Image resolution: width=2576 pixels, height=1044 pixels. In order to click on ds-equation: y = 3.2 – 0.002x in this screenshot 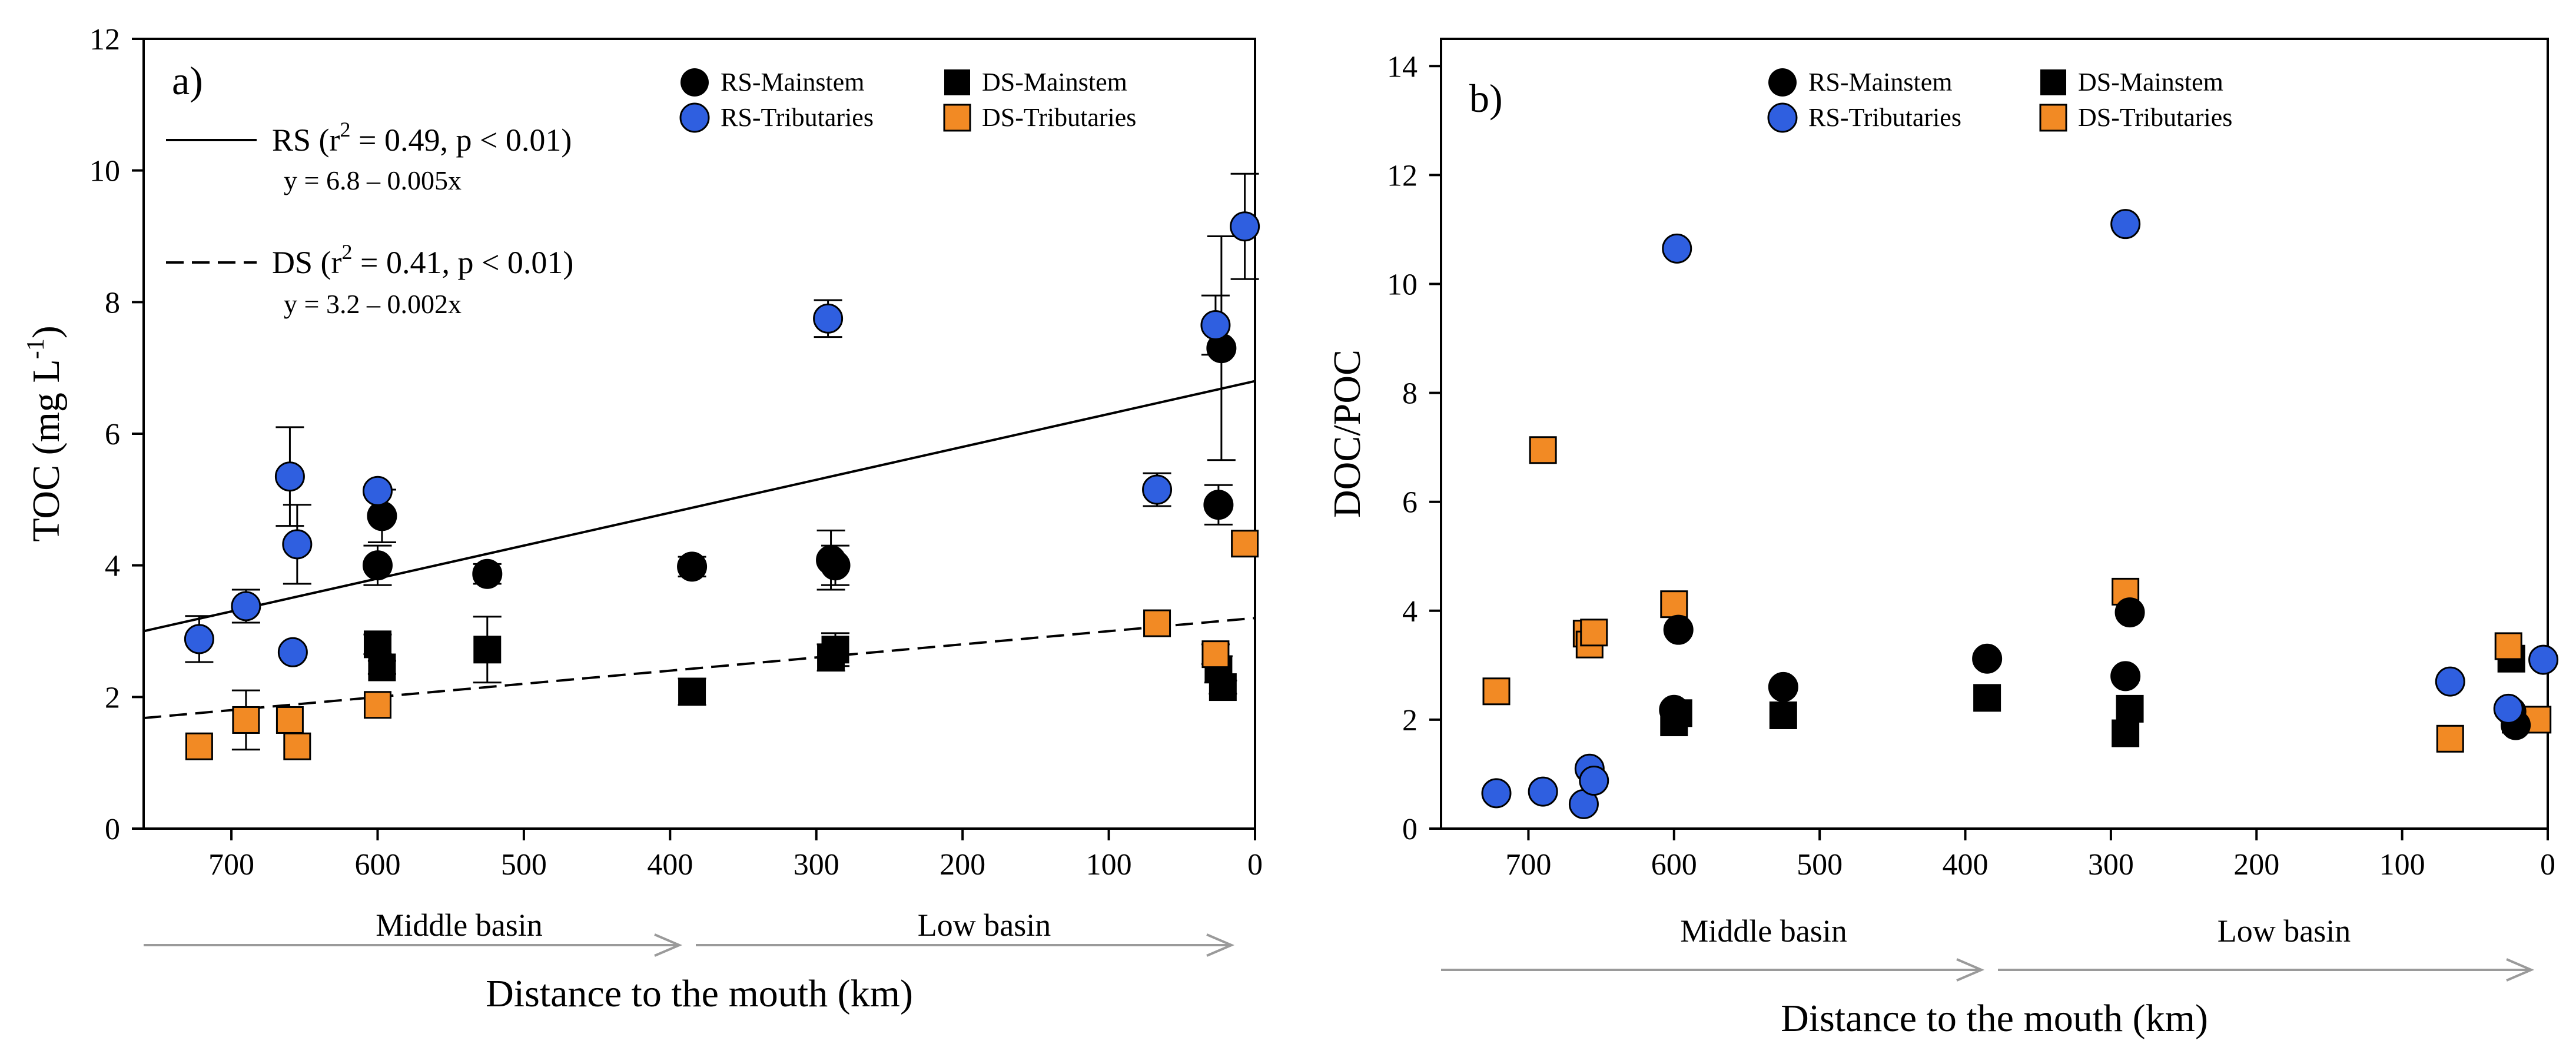, I will do `click(373, 304)`.